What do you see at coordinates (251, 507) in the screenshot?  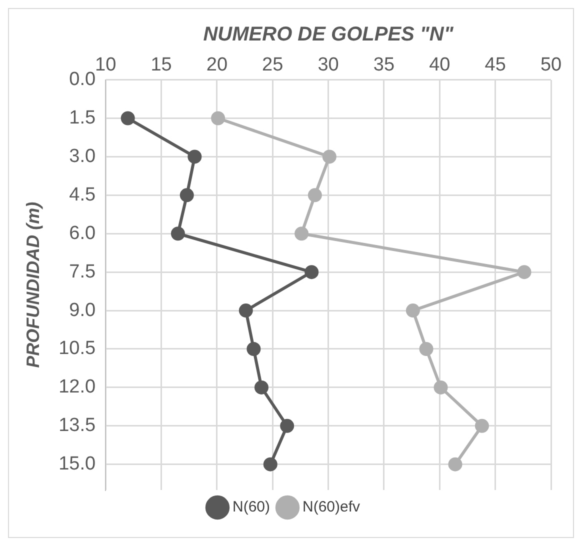 I see `legend-label: N(60)` at bounding box center [251, 507].